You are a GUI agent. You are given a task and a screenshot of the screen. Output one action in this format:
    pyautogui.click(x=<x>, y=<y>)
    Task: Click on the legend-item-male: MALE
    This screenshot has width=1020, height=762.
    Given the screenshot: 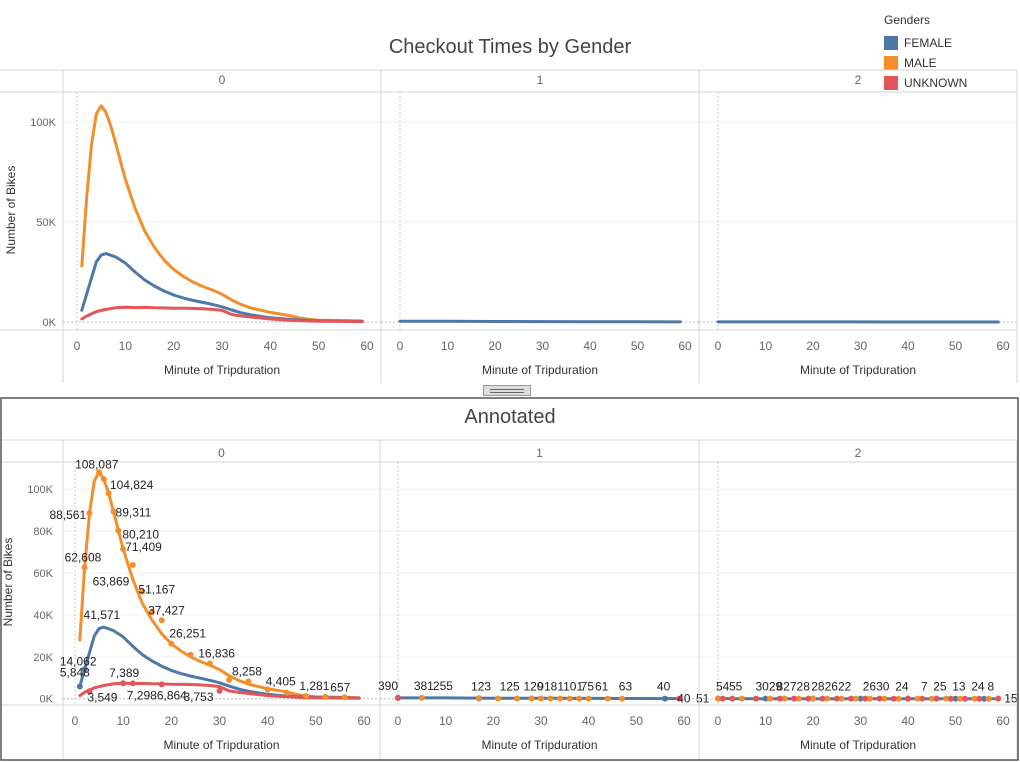 What is the action you would take?
    pyautogui.click(x=925, y=63)
    